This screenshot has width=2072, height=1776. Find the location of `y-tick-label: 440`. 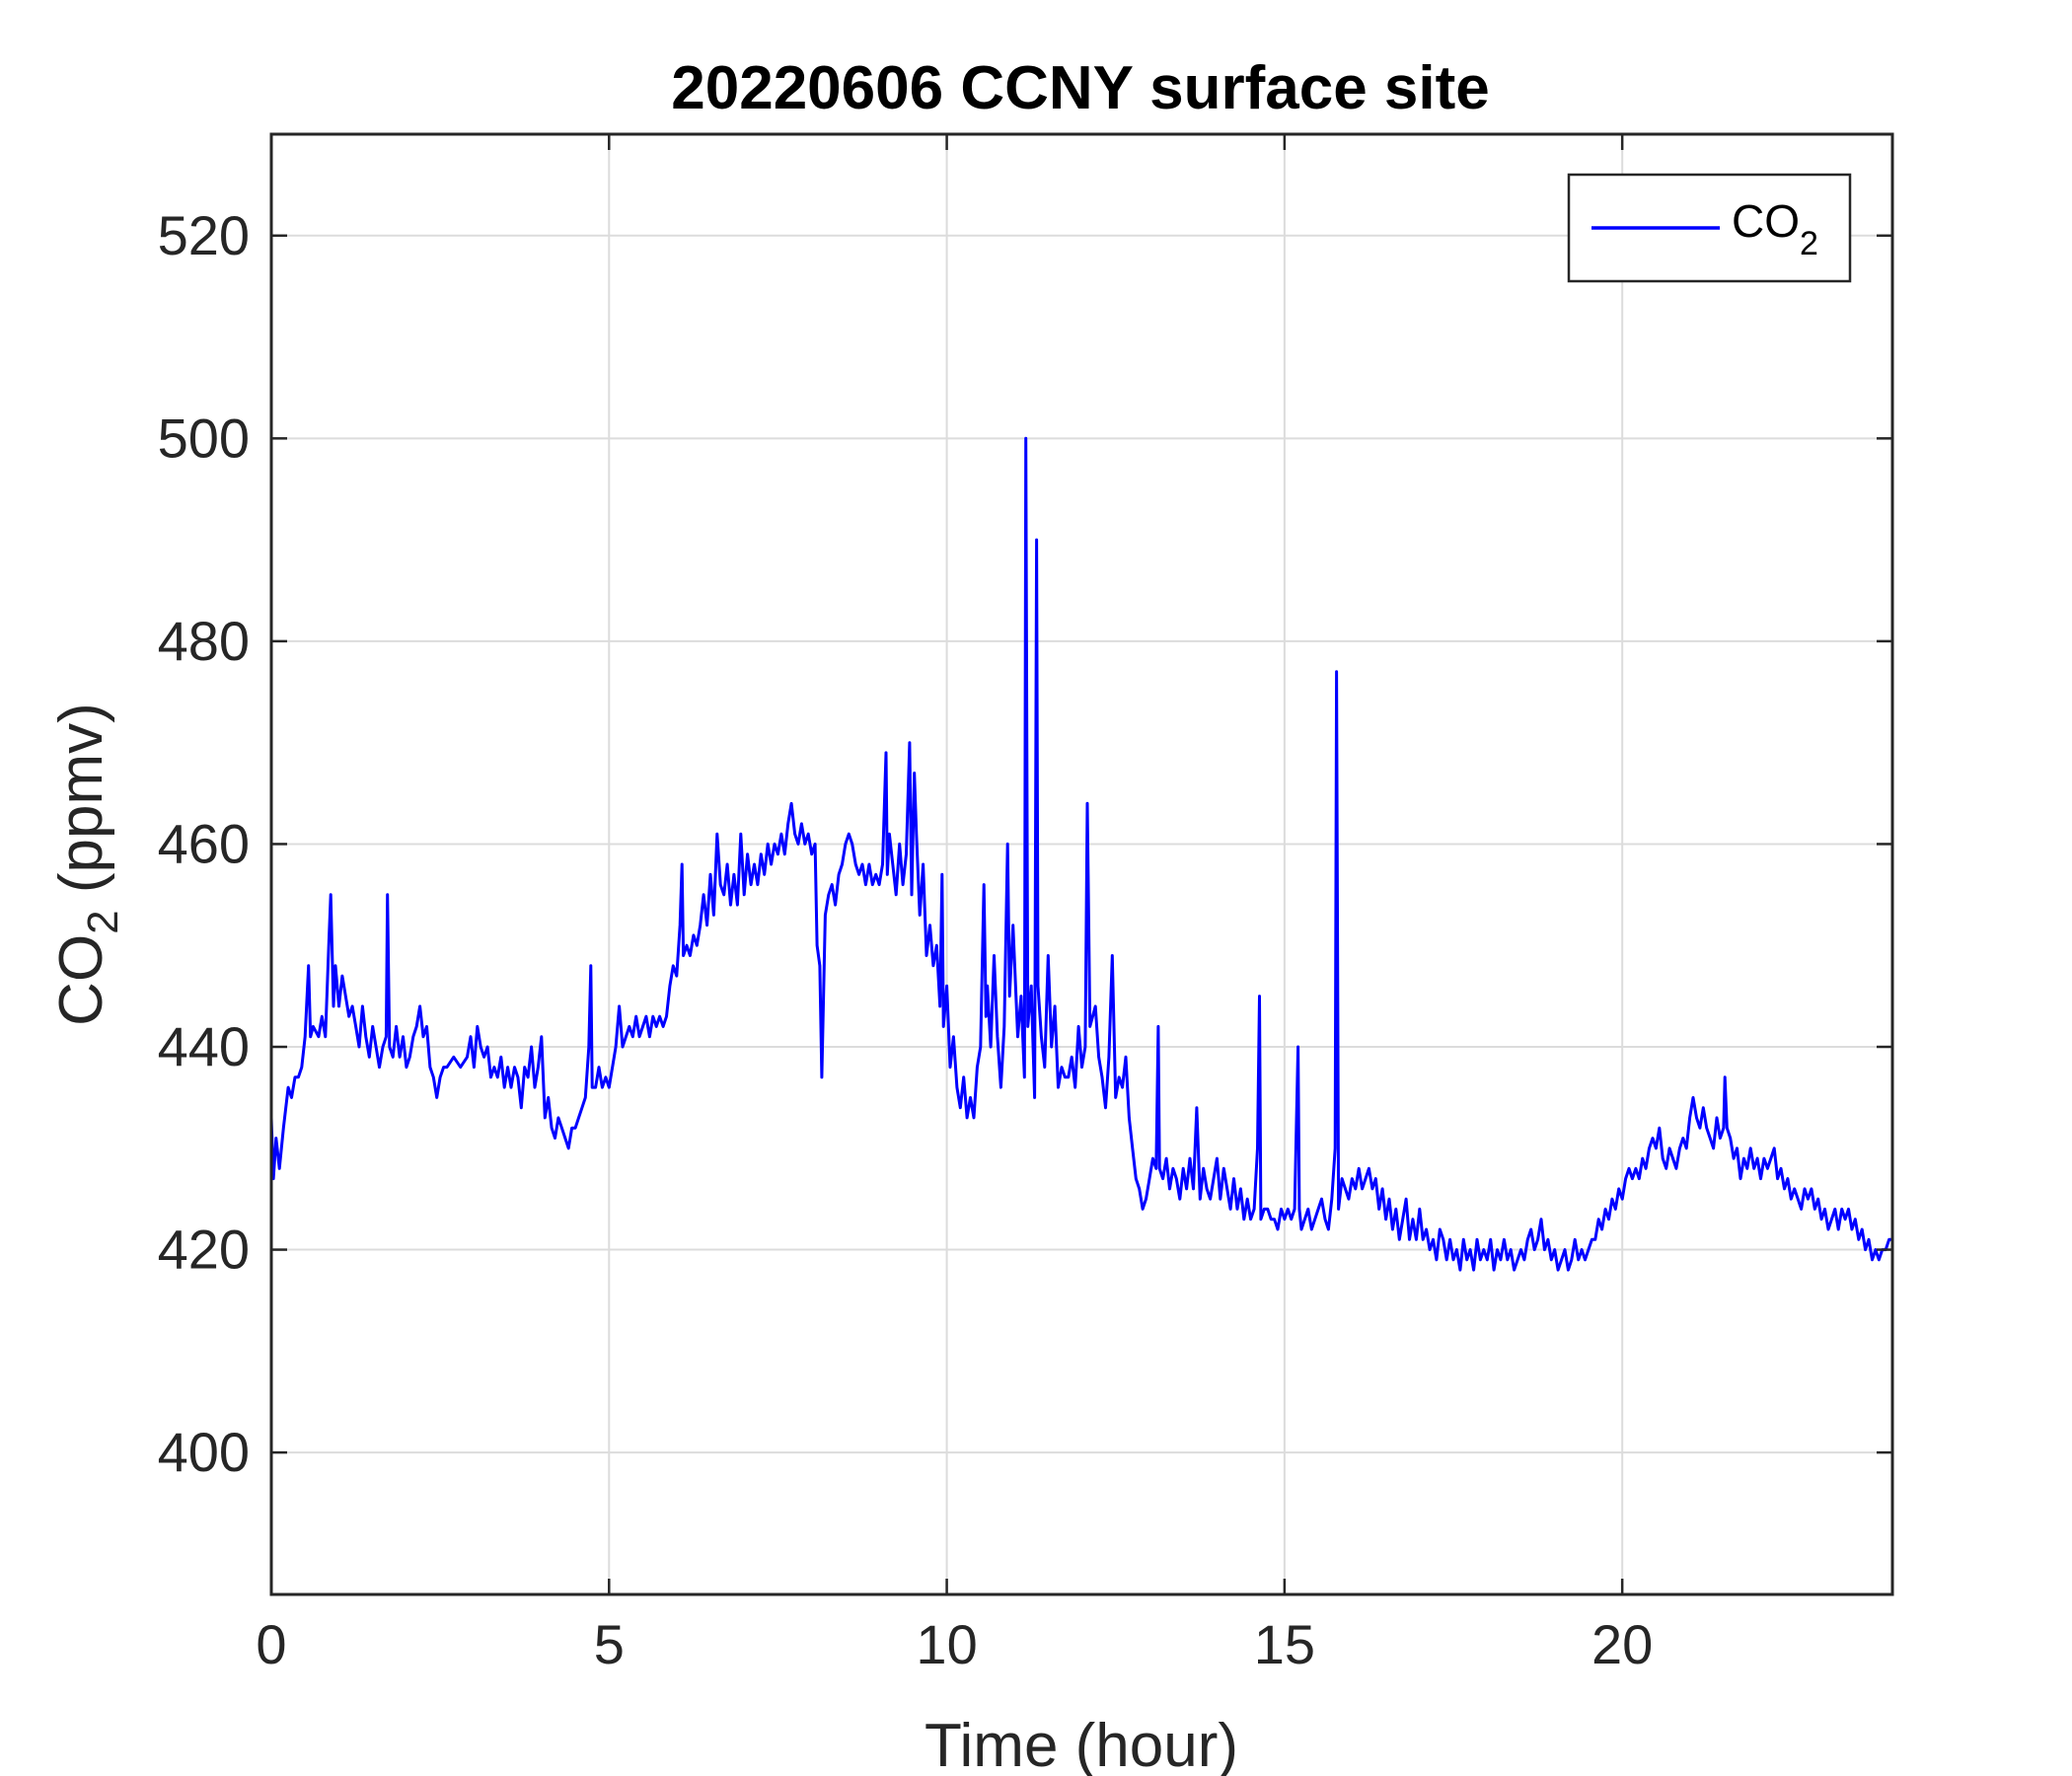

y-tick-label: 440 is located at coordinates (204, 1046).